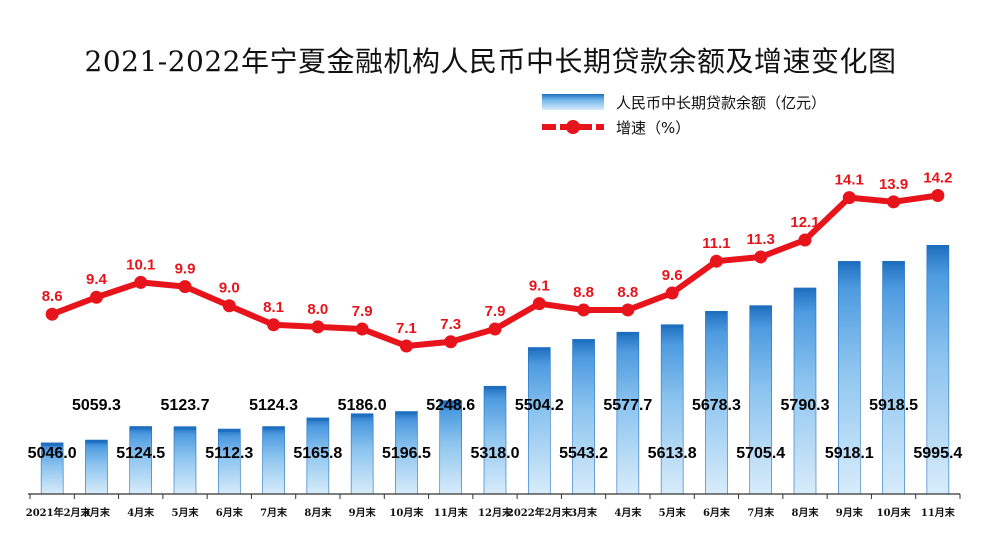 This screenshot has height=546, width=981. I want to click on chart-title: 2021-2022年宁夏金融机构人民币中长期贷款余额及增速变化图, so click(490, 61).